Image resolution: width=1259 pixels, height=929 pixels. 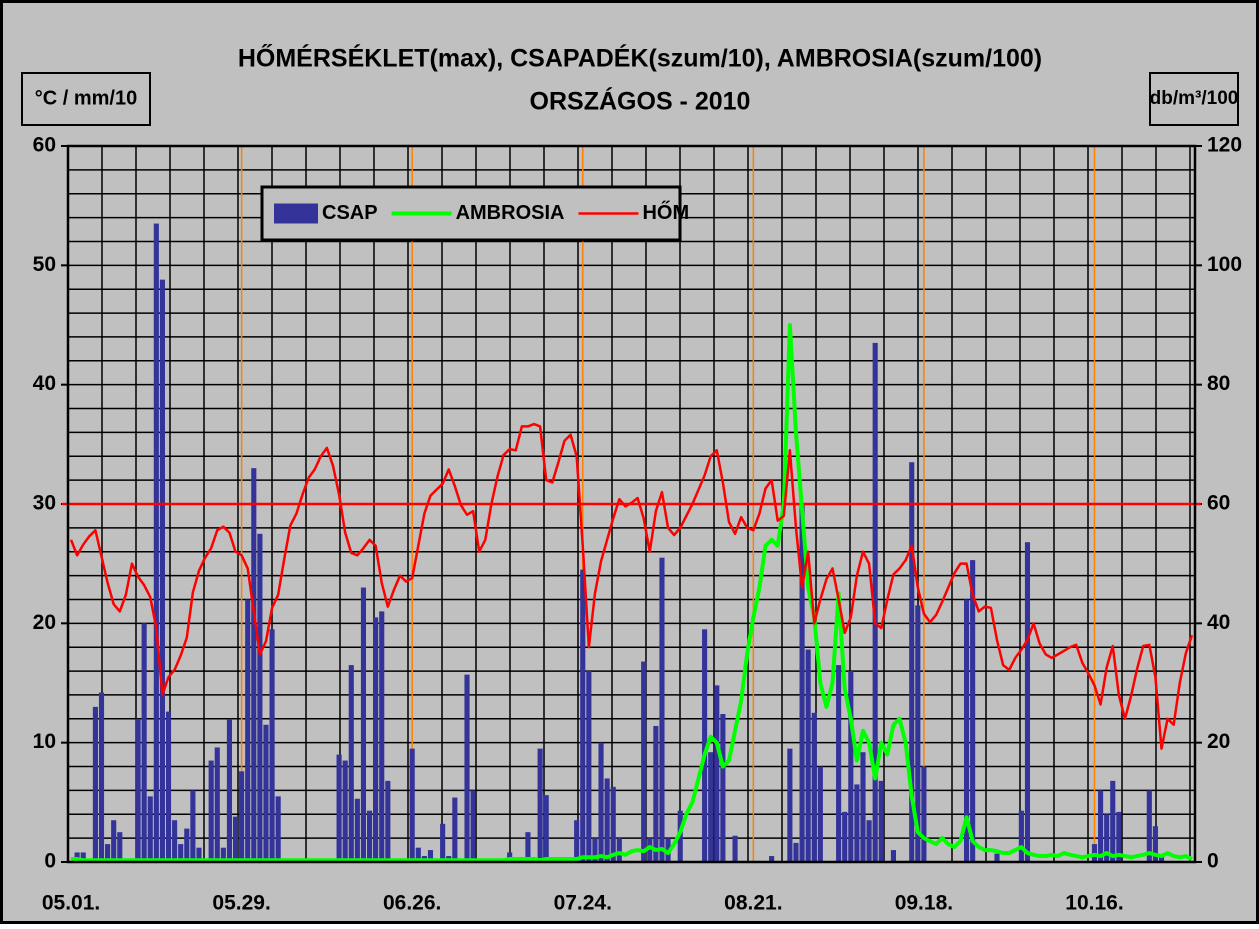 I want to click on legend-swatch, so click(x=296, y=213).